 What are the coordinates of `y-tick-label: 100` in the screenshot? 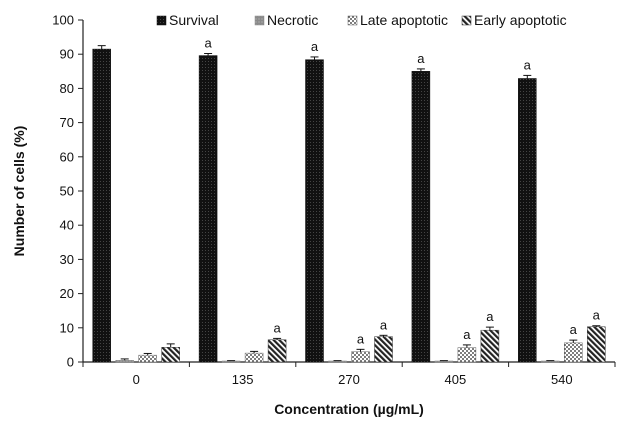 It's located at (63, 20).